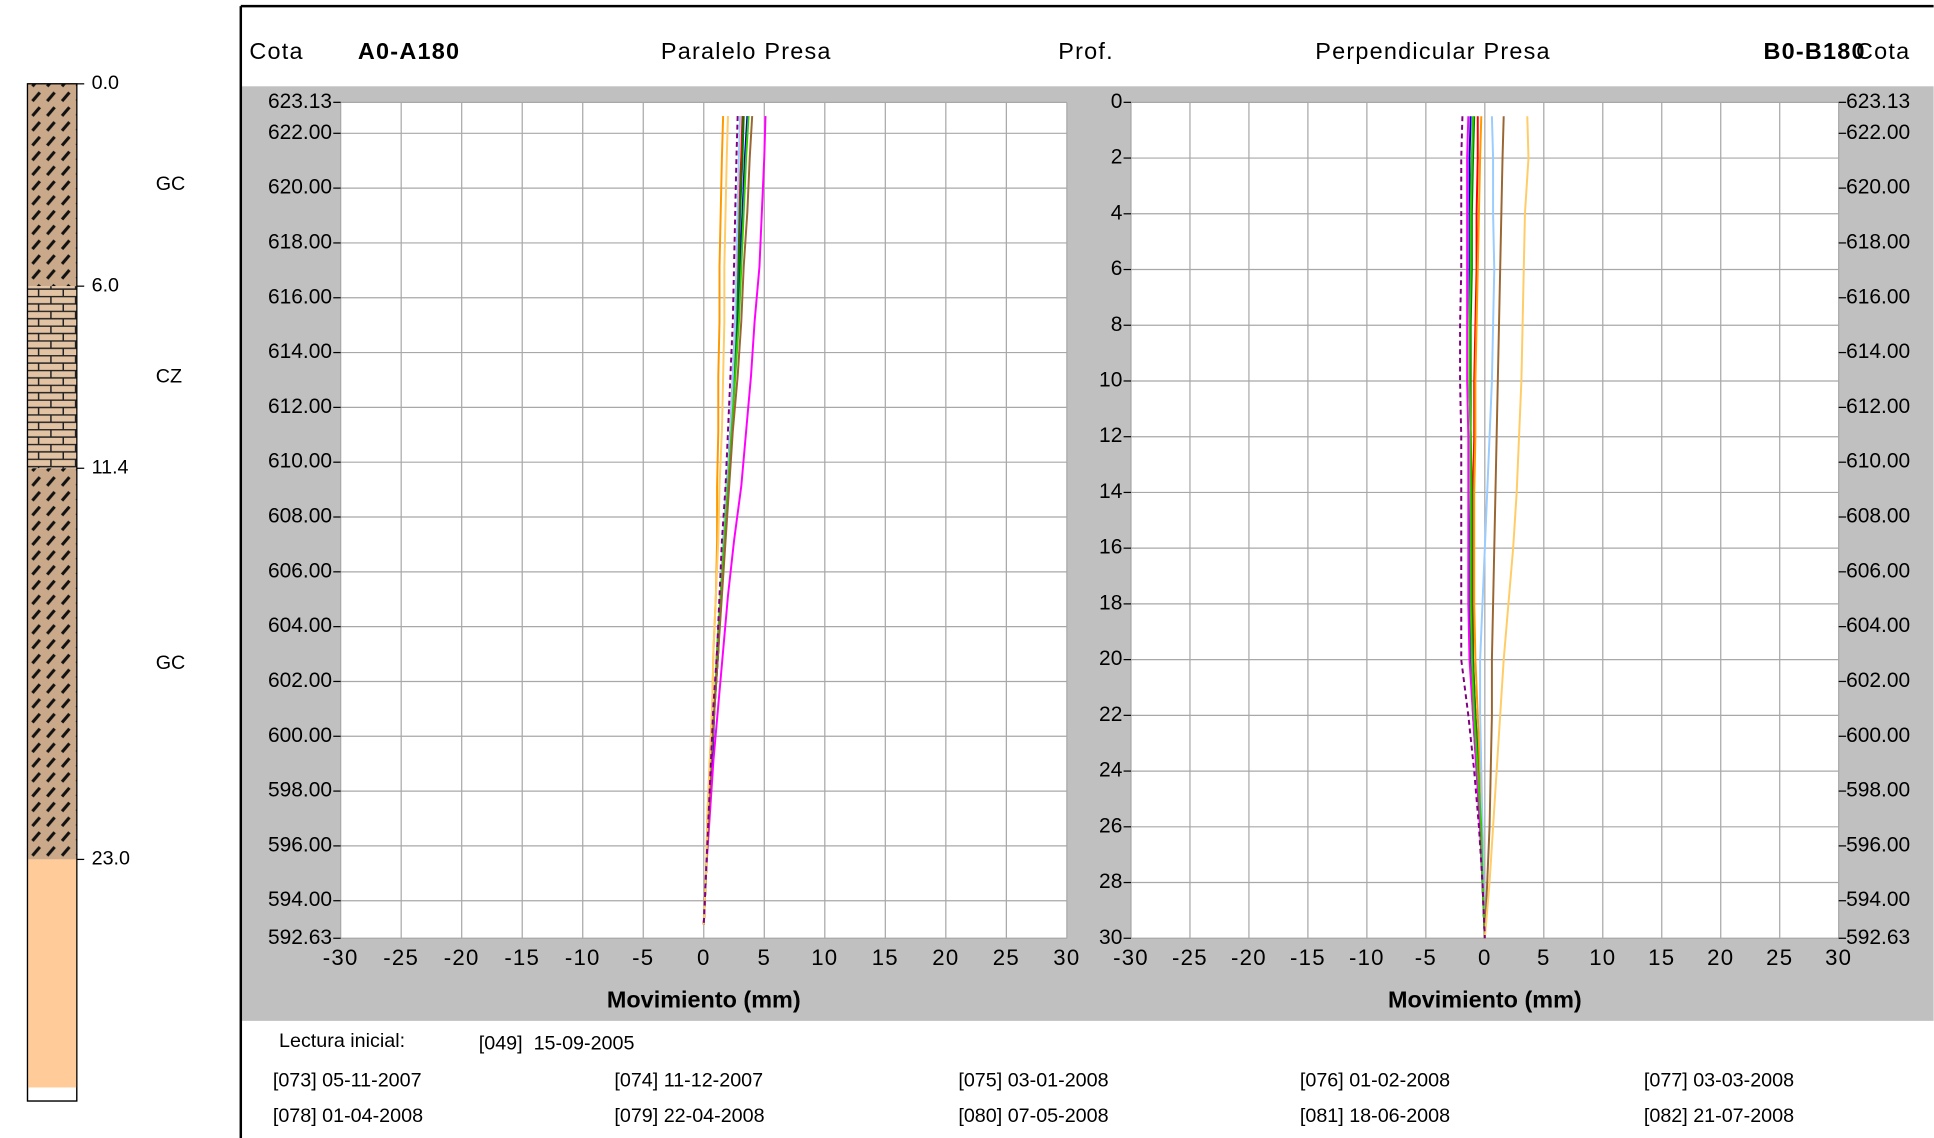  Describe the element at coordinates (688, 1080) in the screenshot. I see `legend-entry: [074] 11-12-2007` at that location.